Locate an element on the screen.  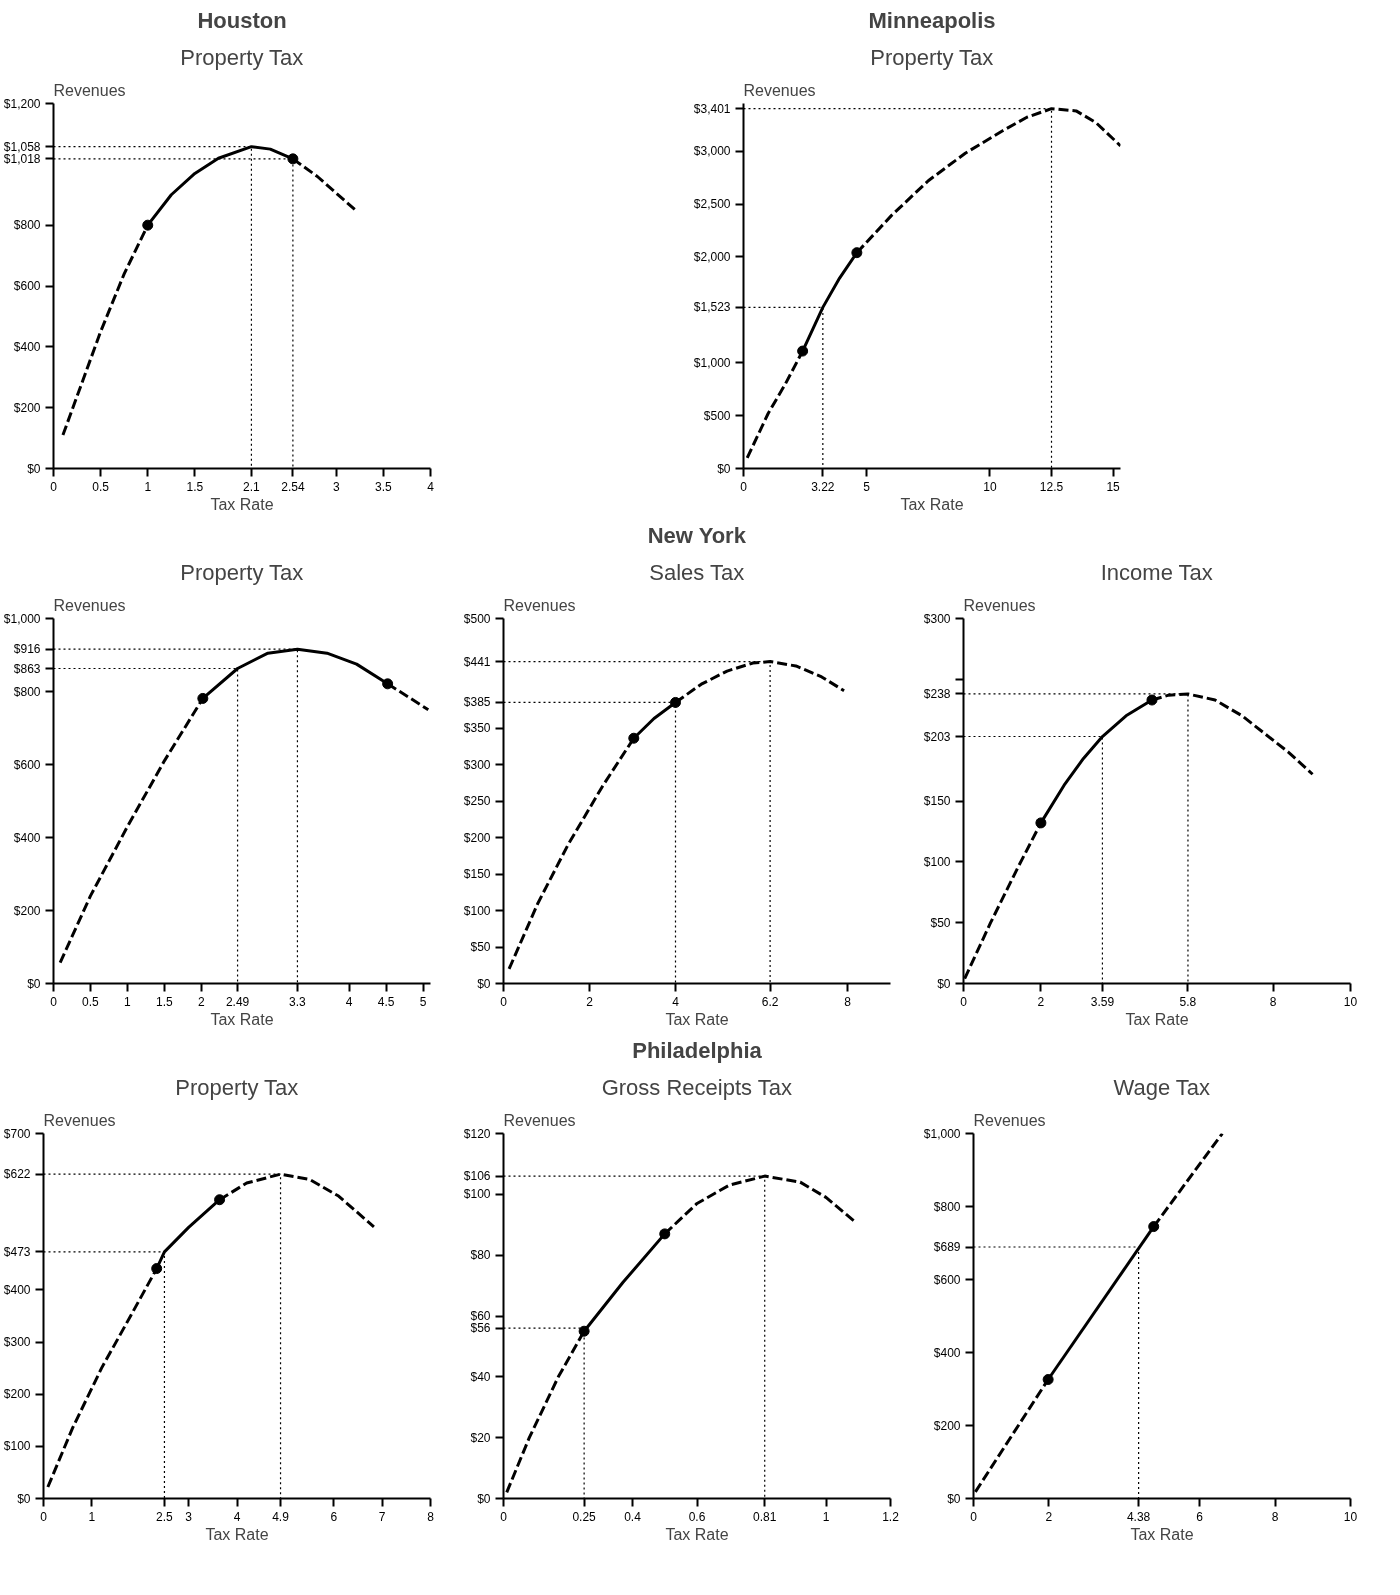
y-tick-label: $500 is located at coordinates (477, 618).